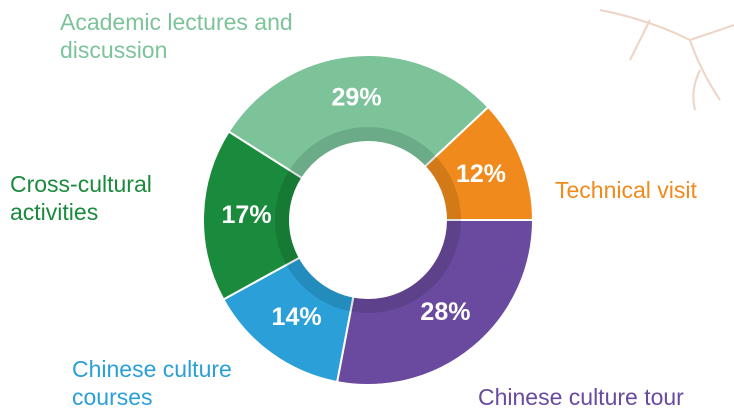  I want to click on label: Chinese culture tour, so click(581, 397).